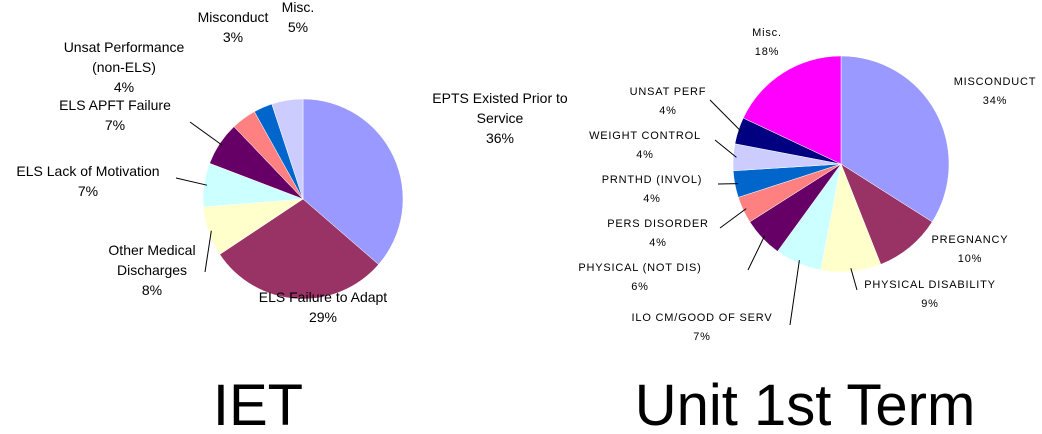  Describe the element at coordinates (298, 27) in the screenshot. I see `slice-value-label: 5%` at that location.